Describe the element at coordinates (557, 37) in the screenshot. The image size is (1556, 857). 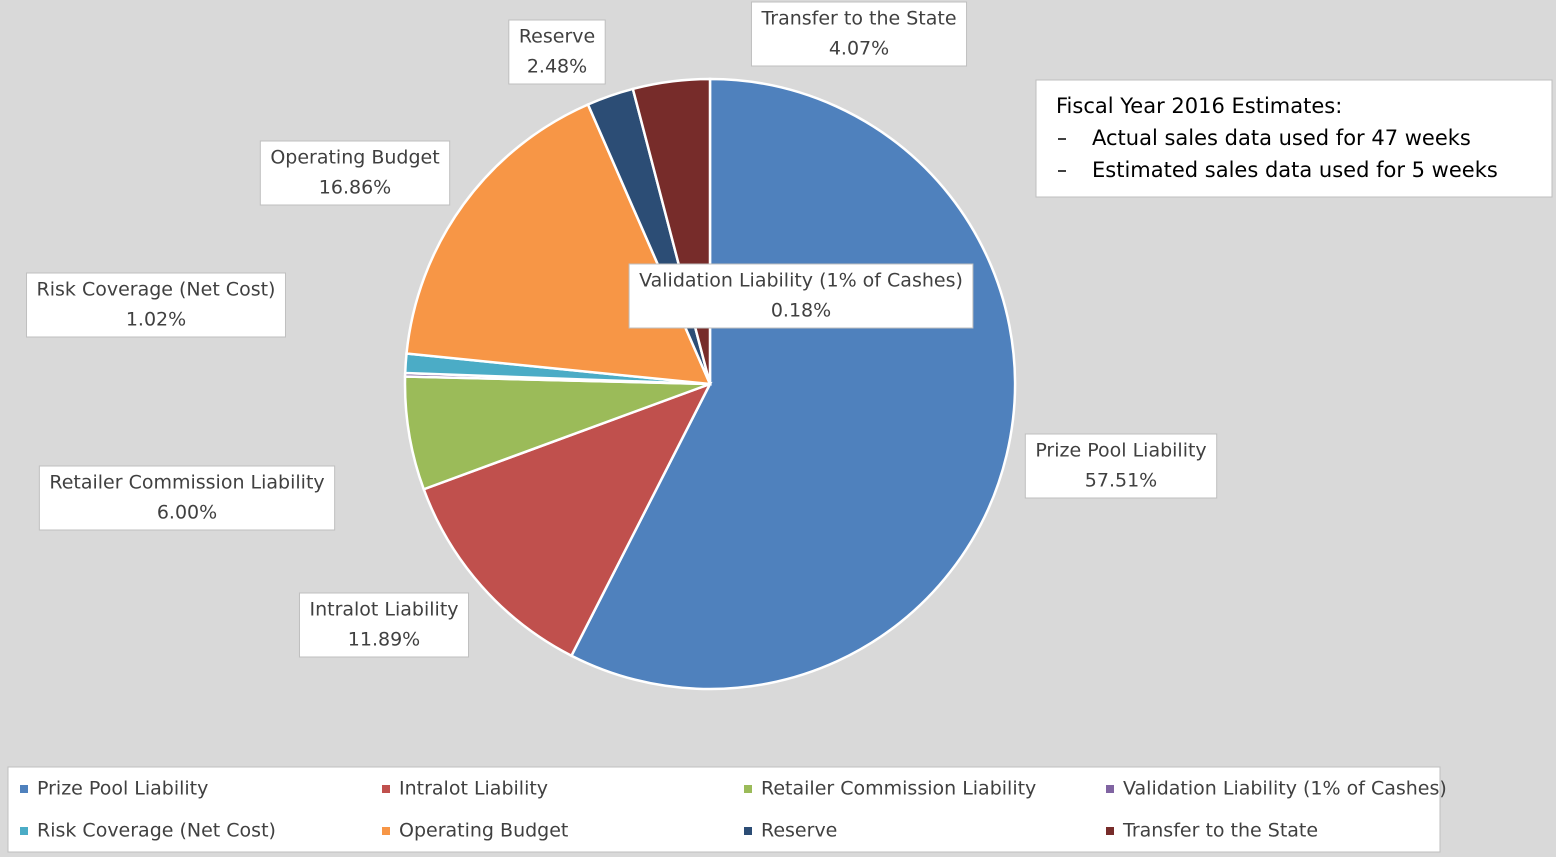
I see `data-label-name: Reserve` at that location.